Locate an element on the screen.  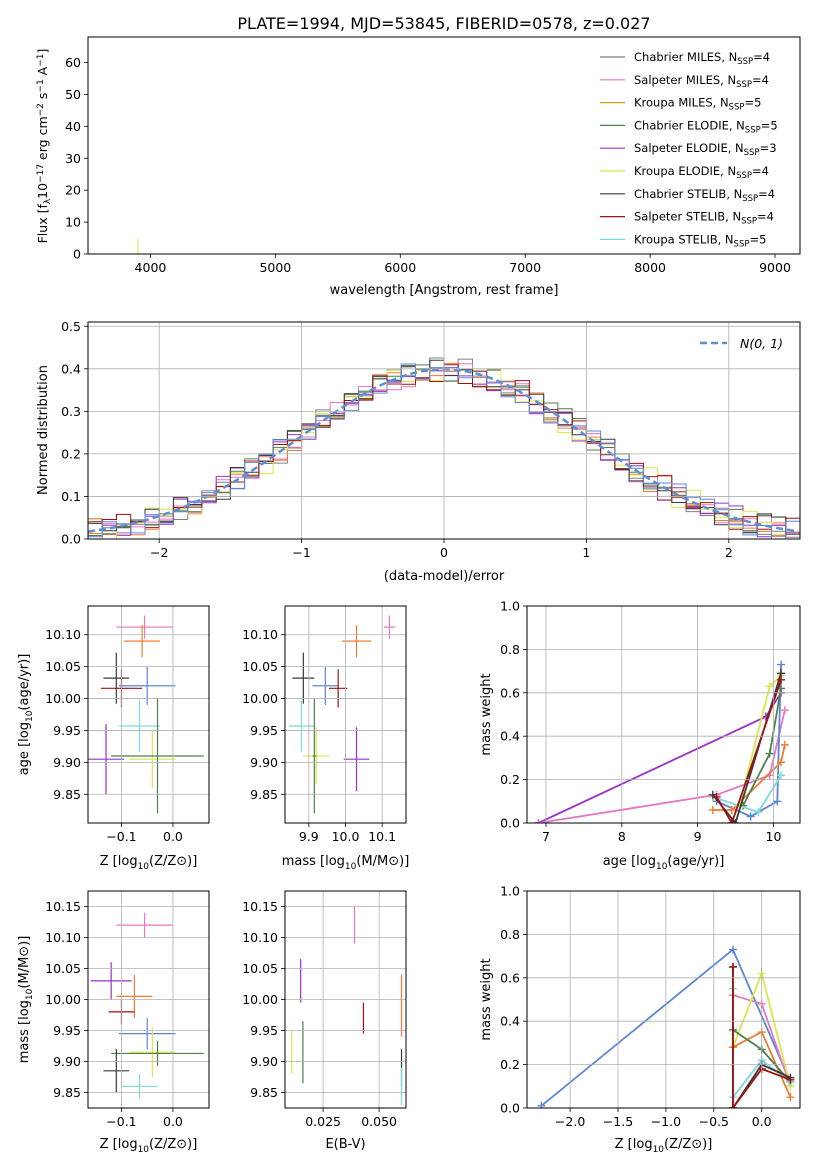
age_vs_Z-xtick-label: −0.1 is located at coordinates (121, 836).